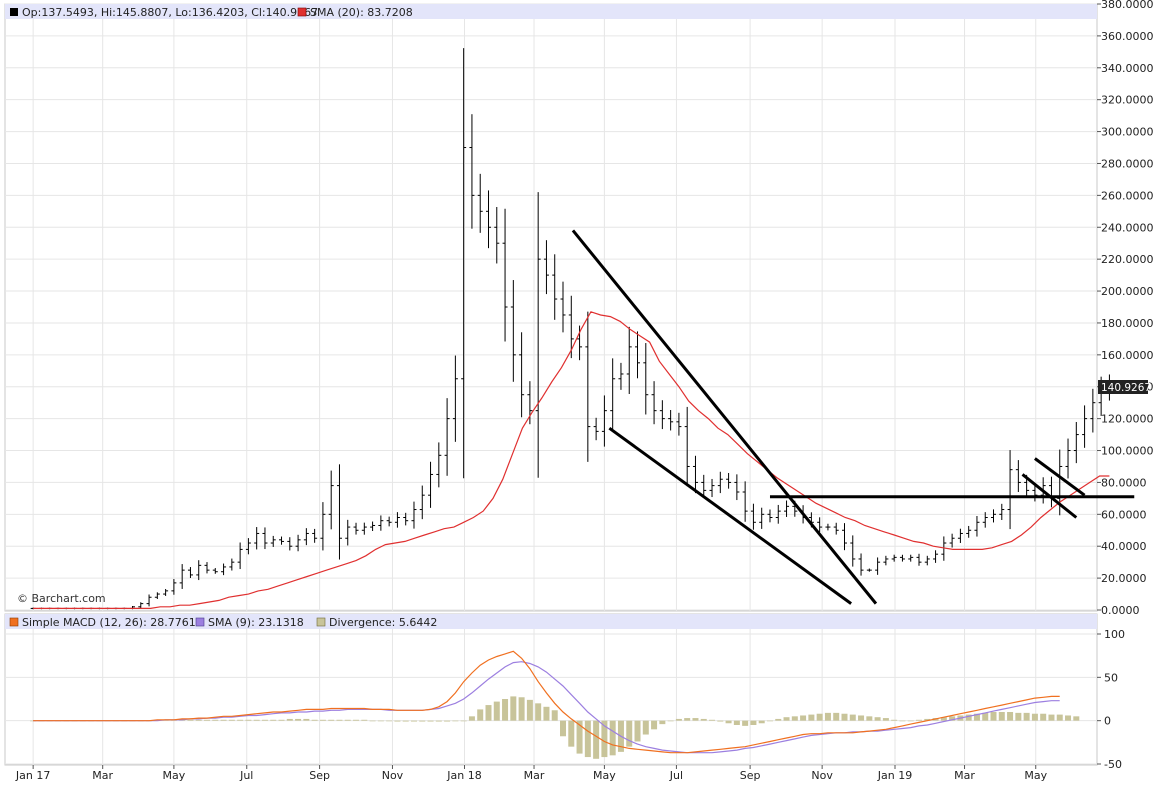  I want to click on signal-legend: SMA (9): 23.1318, so click(256, 622).